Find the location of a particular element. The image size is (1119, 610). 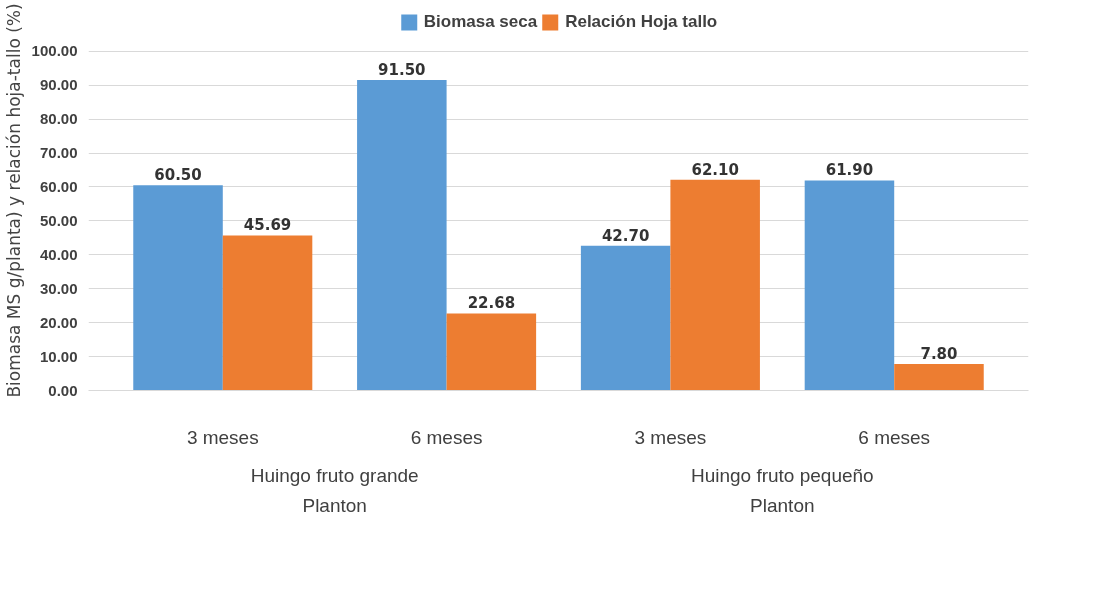

legend-label: Relación Hoja tallo is located at coordinates (641, 22).